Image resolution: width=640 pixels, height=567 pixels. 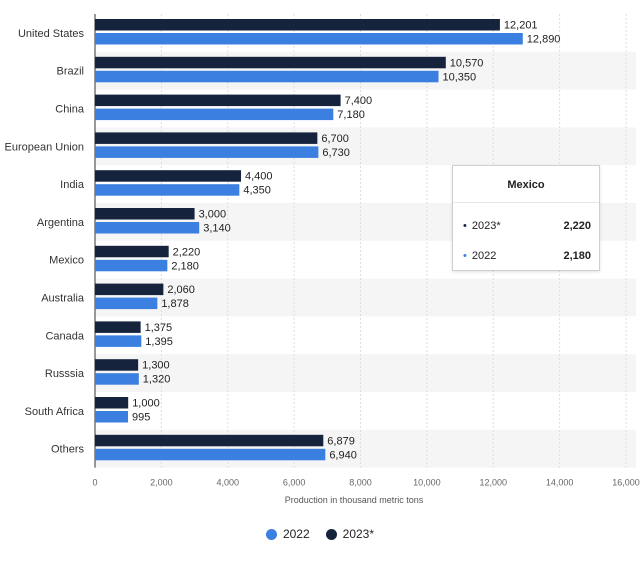 I want to click on data-label: 6,879, so click(x=341, y=441).